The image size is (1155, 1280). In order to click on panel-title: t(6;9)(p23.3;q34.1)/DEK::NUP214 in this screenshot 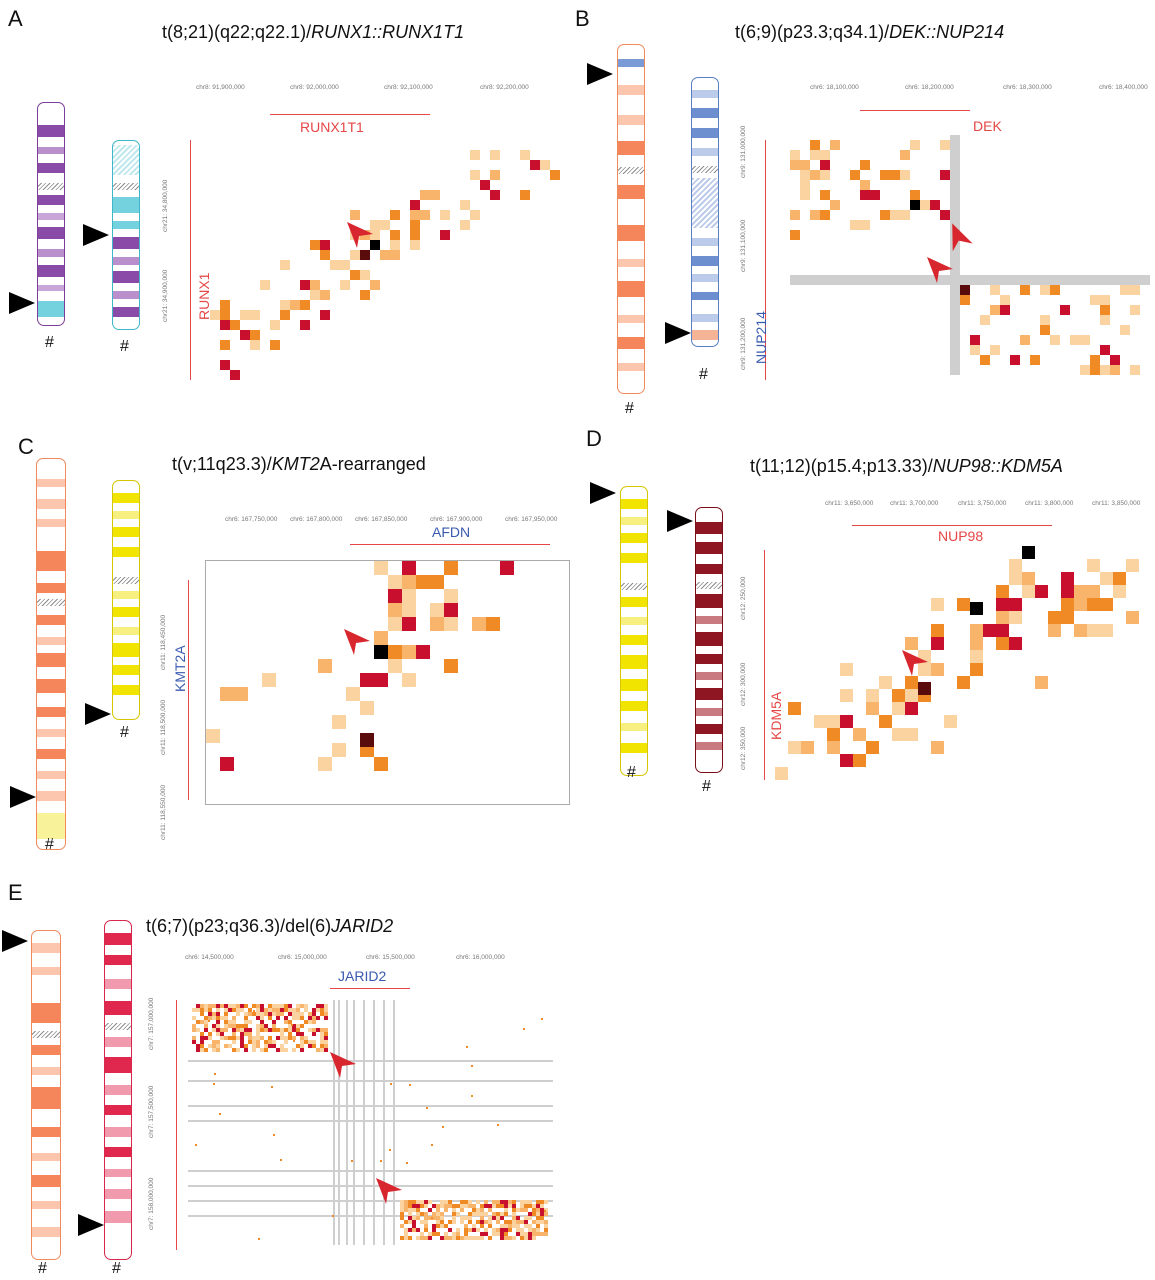, I will do `click(870, 32)`.